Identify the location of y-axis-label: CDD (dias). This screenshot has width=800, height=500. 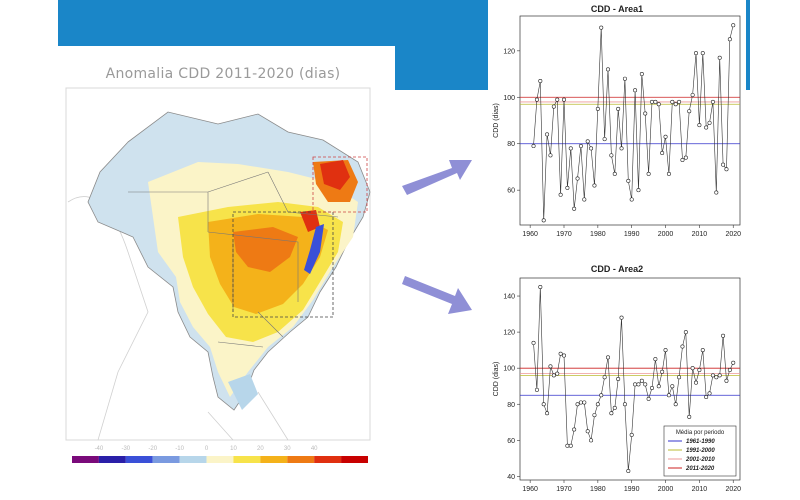
(496, 379).